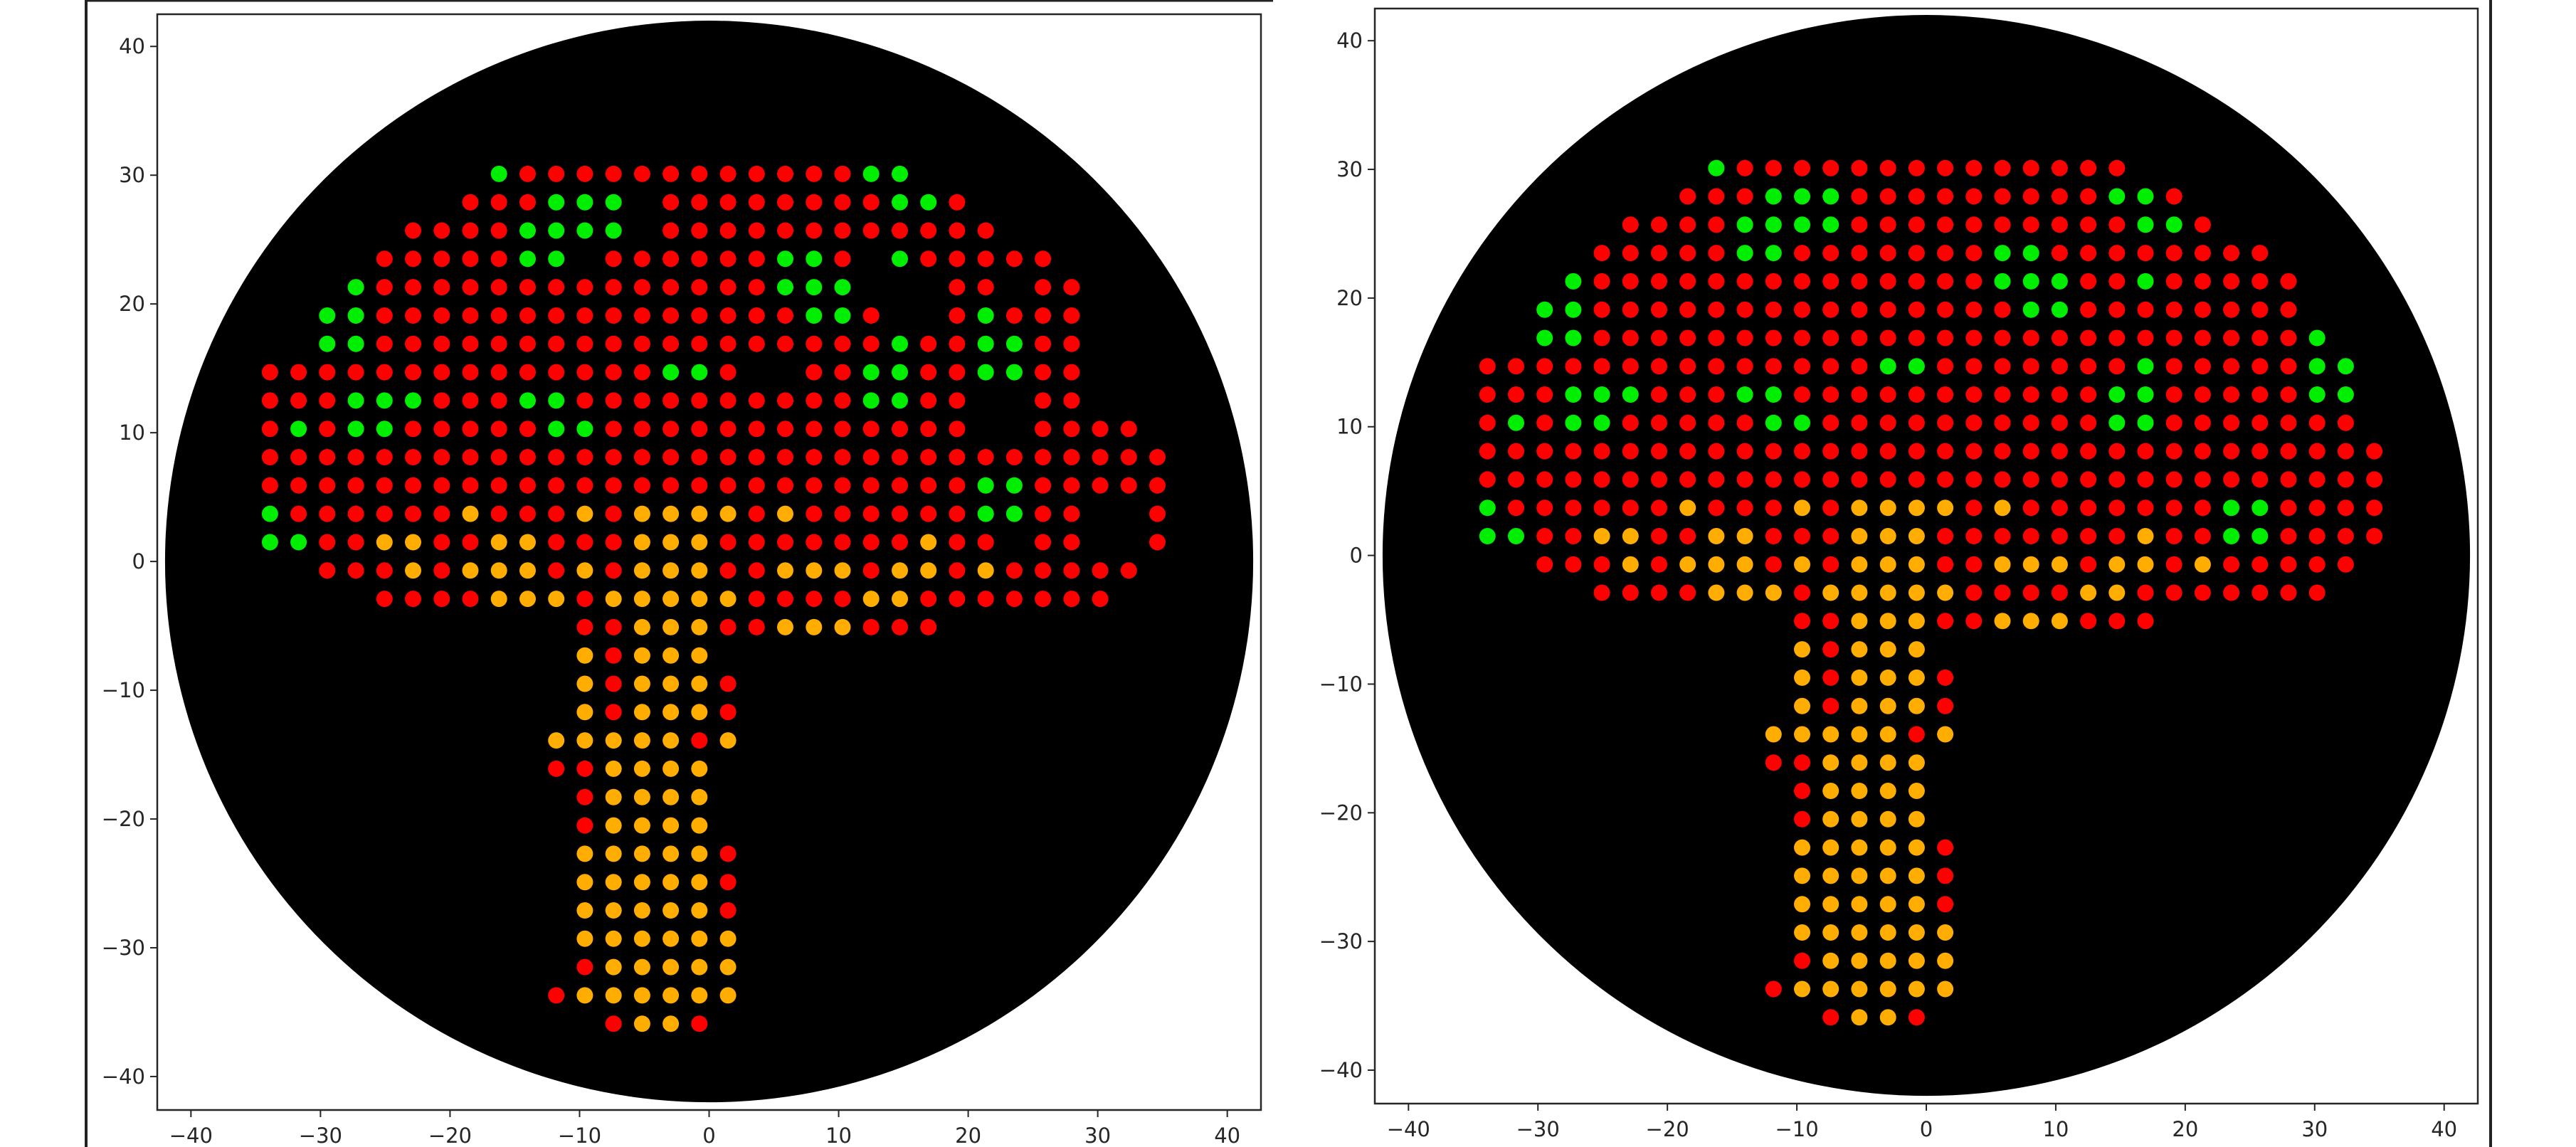 The image size is (2576, 1147). I want to click on x-tick-label: −10, so click(1797, 1129).